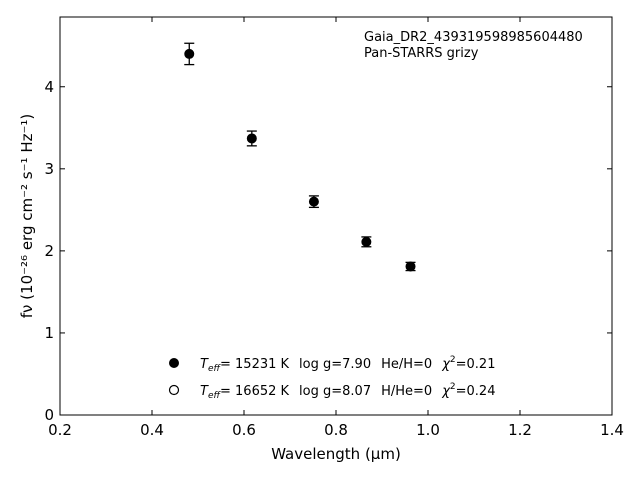 This screenshot has width=640, height=480. I want to click on legend-2-comp: H/He=0, so click(406, 391).